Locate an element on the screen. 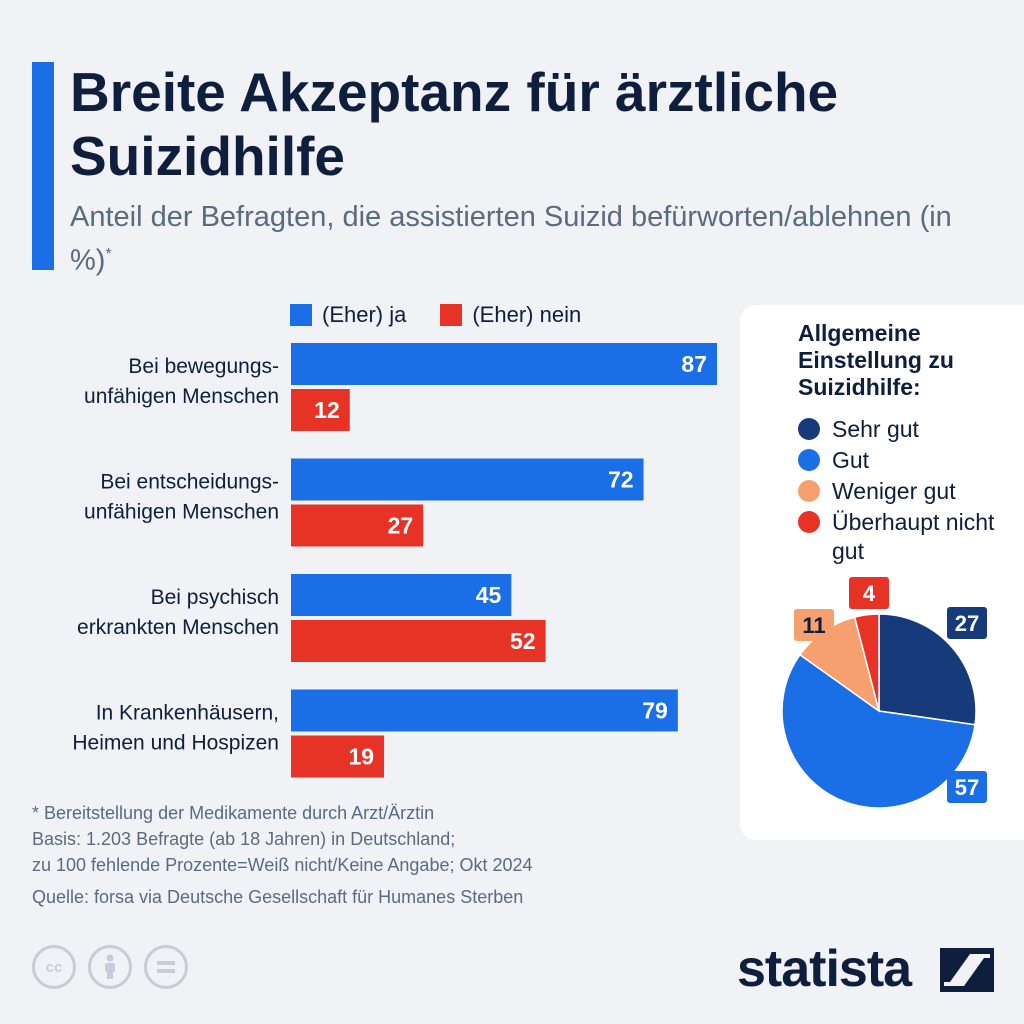  legend-item-yes: (Eher) ja is located at coordinates (348, 315).